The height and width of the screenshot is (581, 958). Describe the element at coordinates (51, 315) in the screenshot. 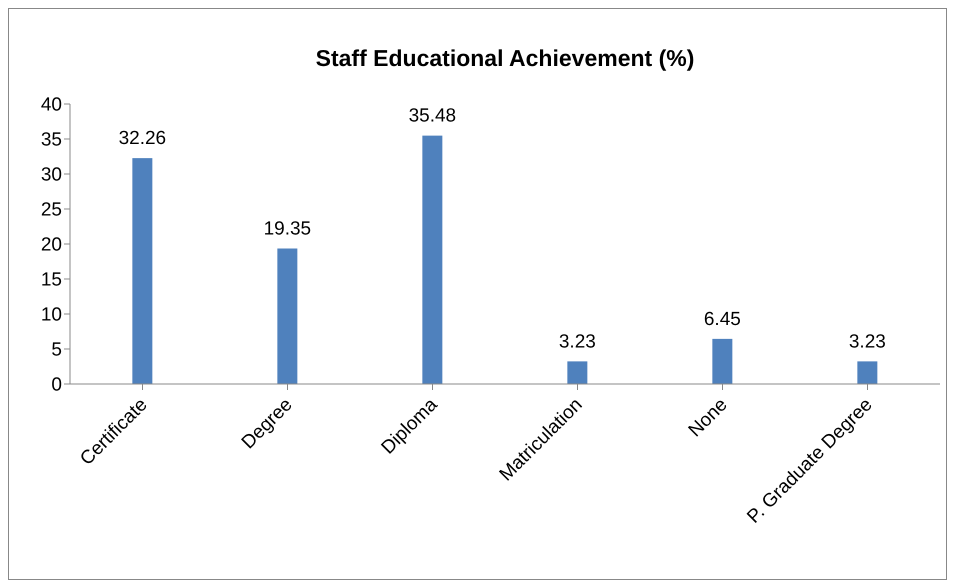

I see `y-tick-label: 10` at that location.